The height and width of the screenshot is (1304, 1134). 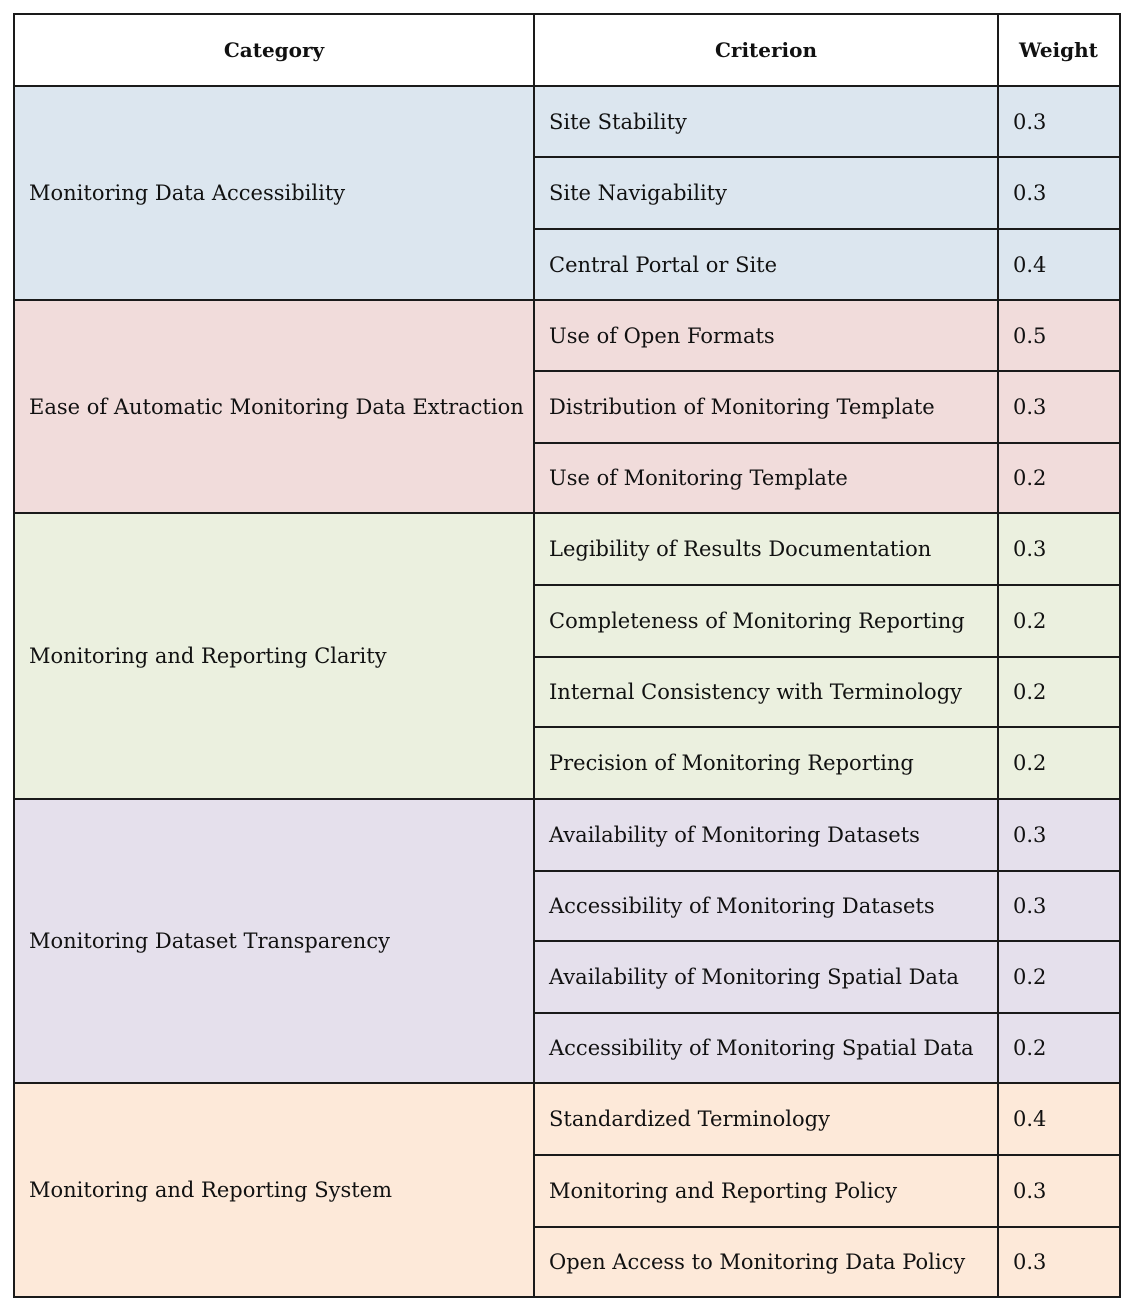 I want to click on criterion-cell: Accessibility of Monitoring Spatial Data, so click(x=766, y=1048).